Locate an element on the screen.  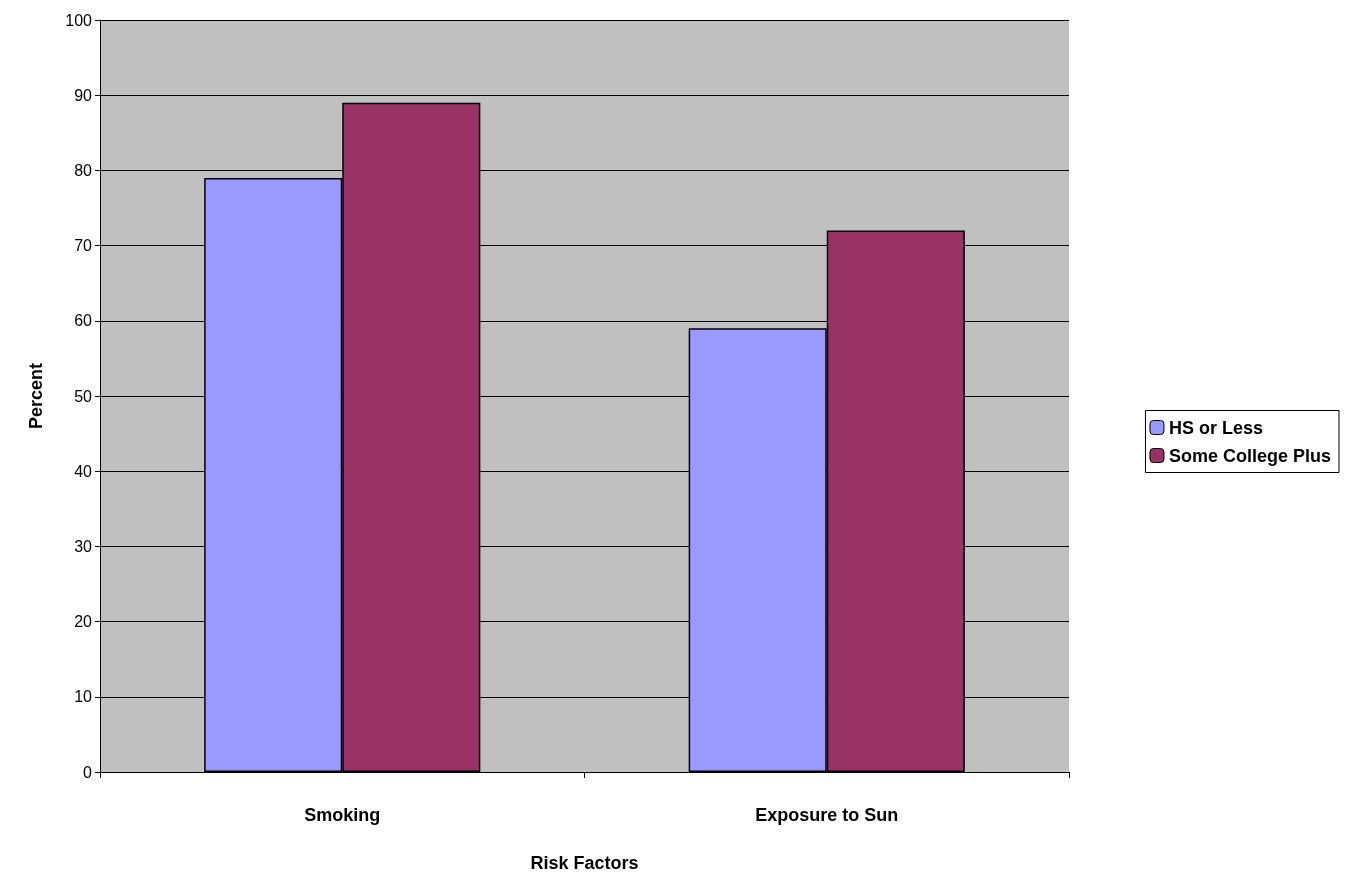
y-tick-label: 60 is located at coordinates (83, 321).